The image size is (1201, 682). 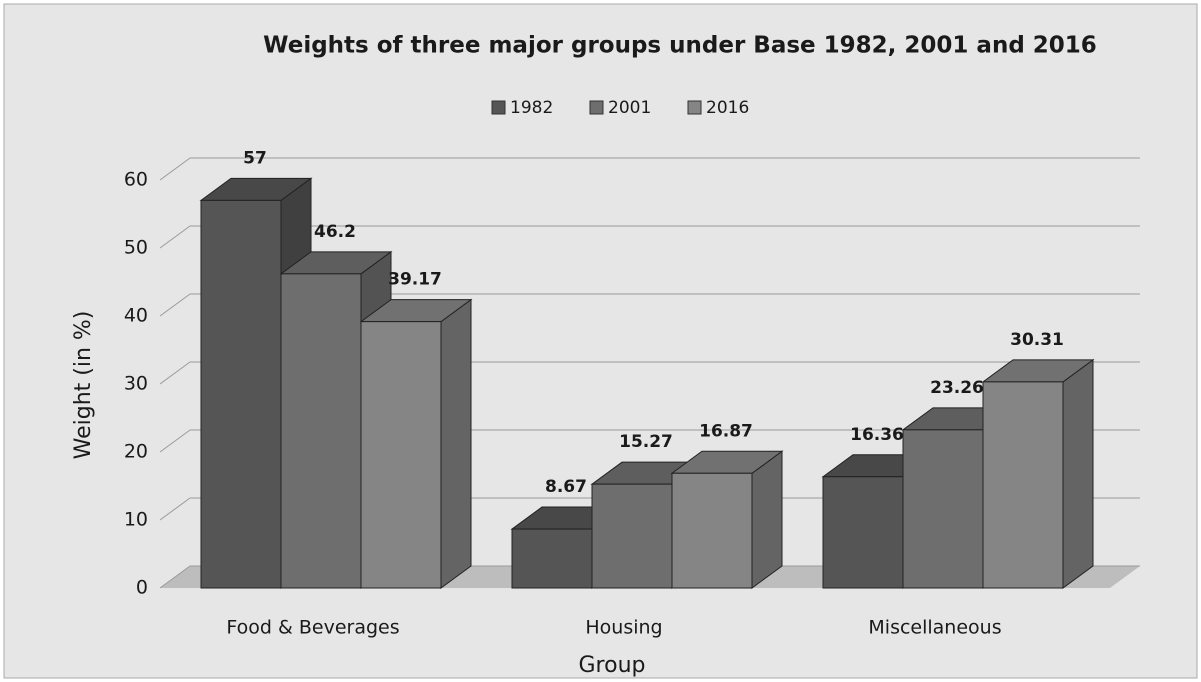 What do you see at coordinates (83, 385) in the screenshot?
I see `y-axis-title: Weight (in %)` at bounding box center [83, 385].